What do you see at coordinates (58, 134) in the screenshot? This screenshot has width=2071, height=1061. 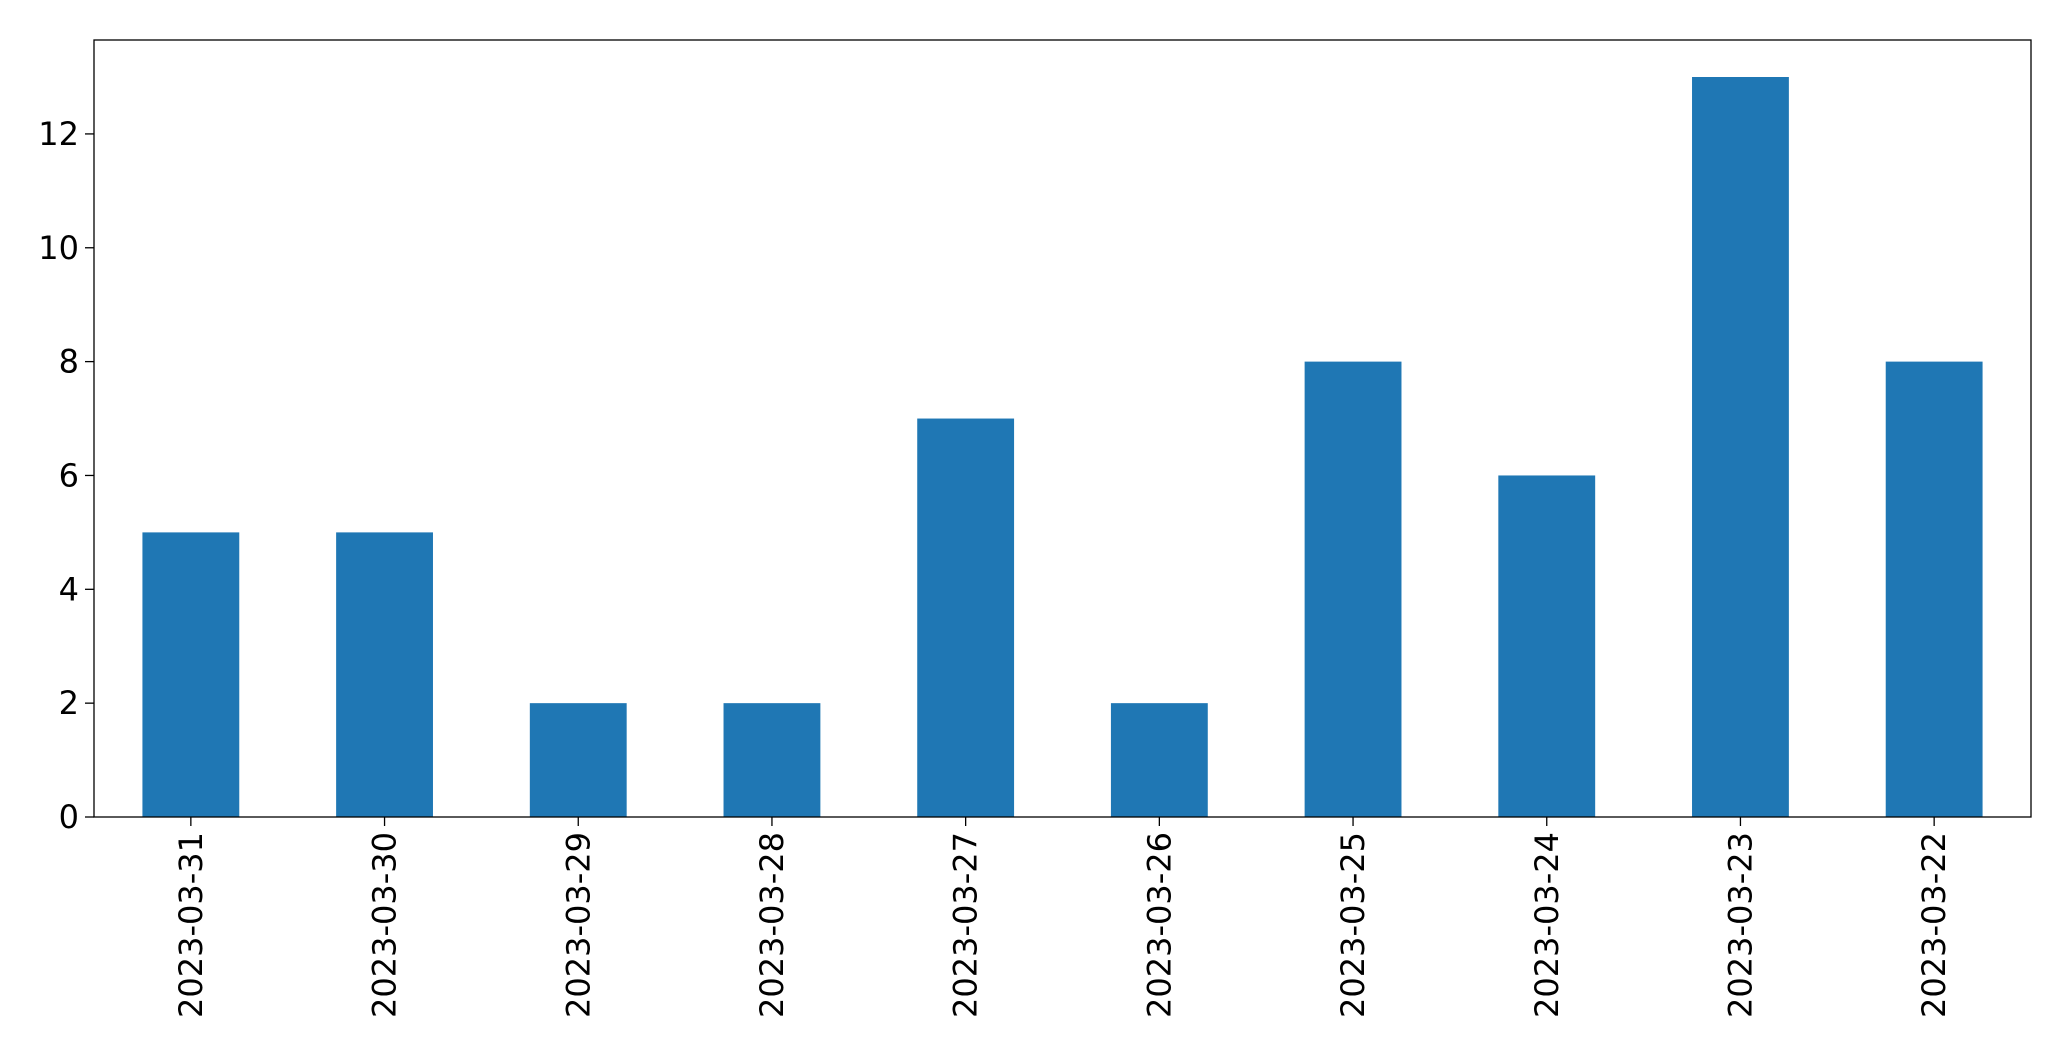 I see `y-tick-label: 12` at bounding box center [58, 134].